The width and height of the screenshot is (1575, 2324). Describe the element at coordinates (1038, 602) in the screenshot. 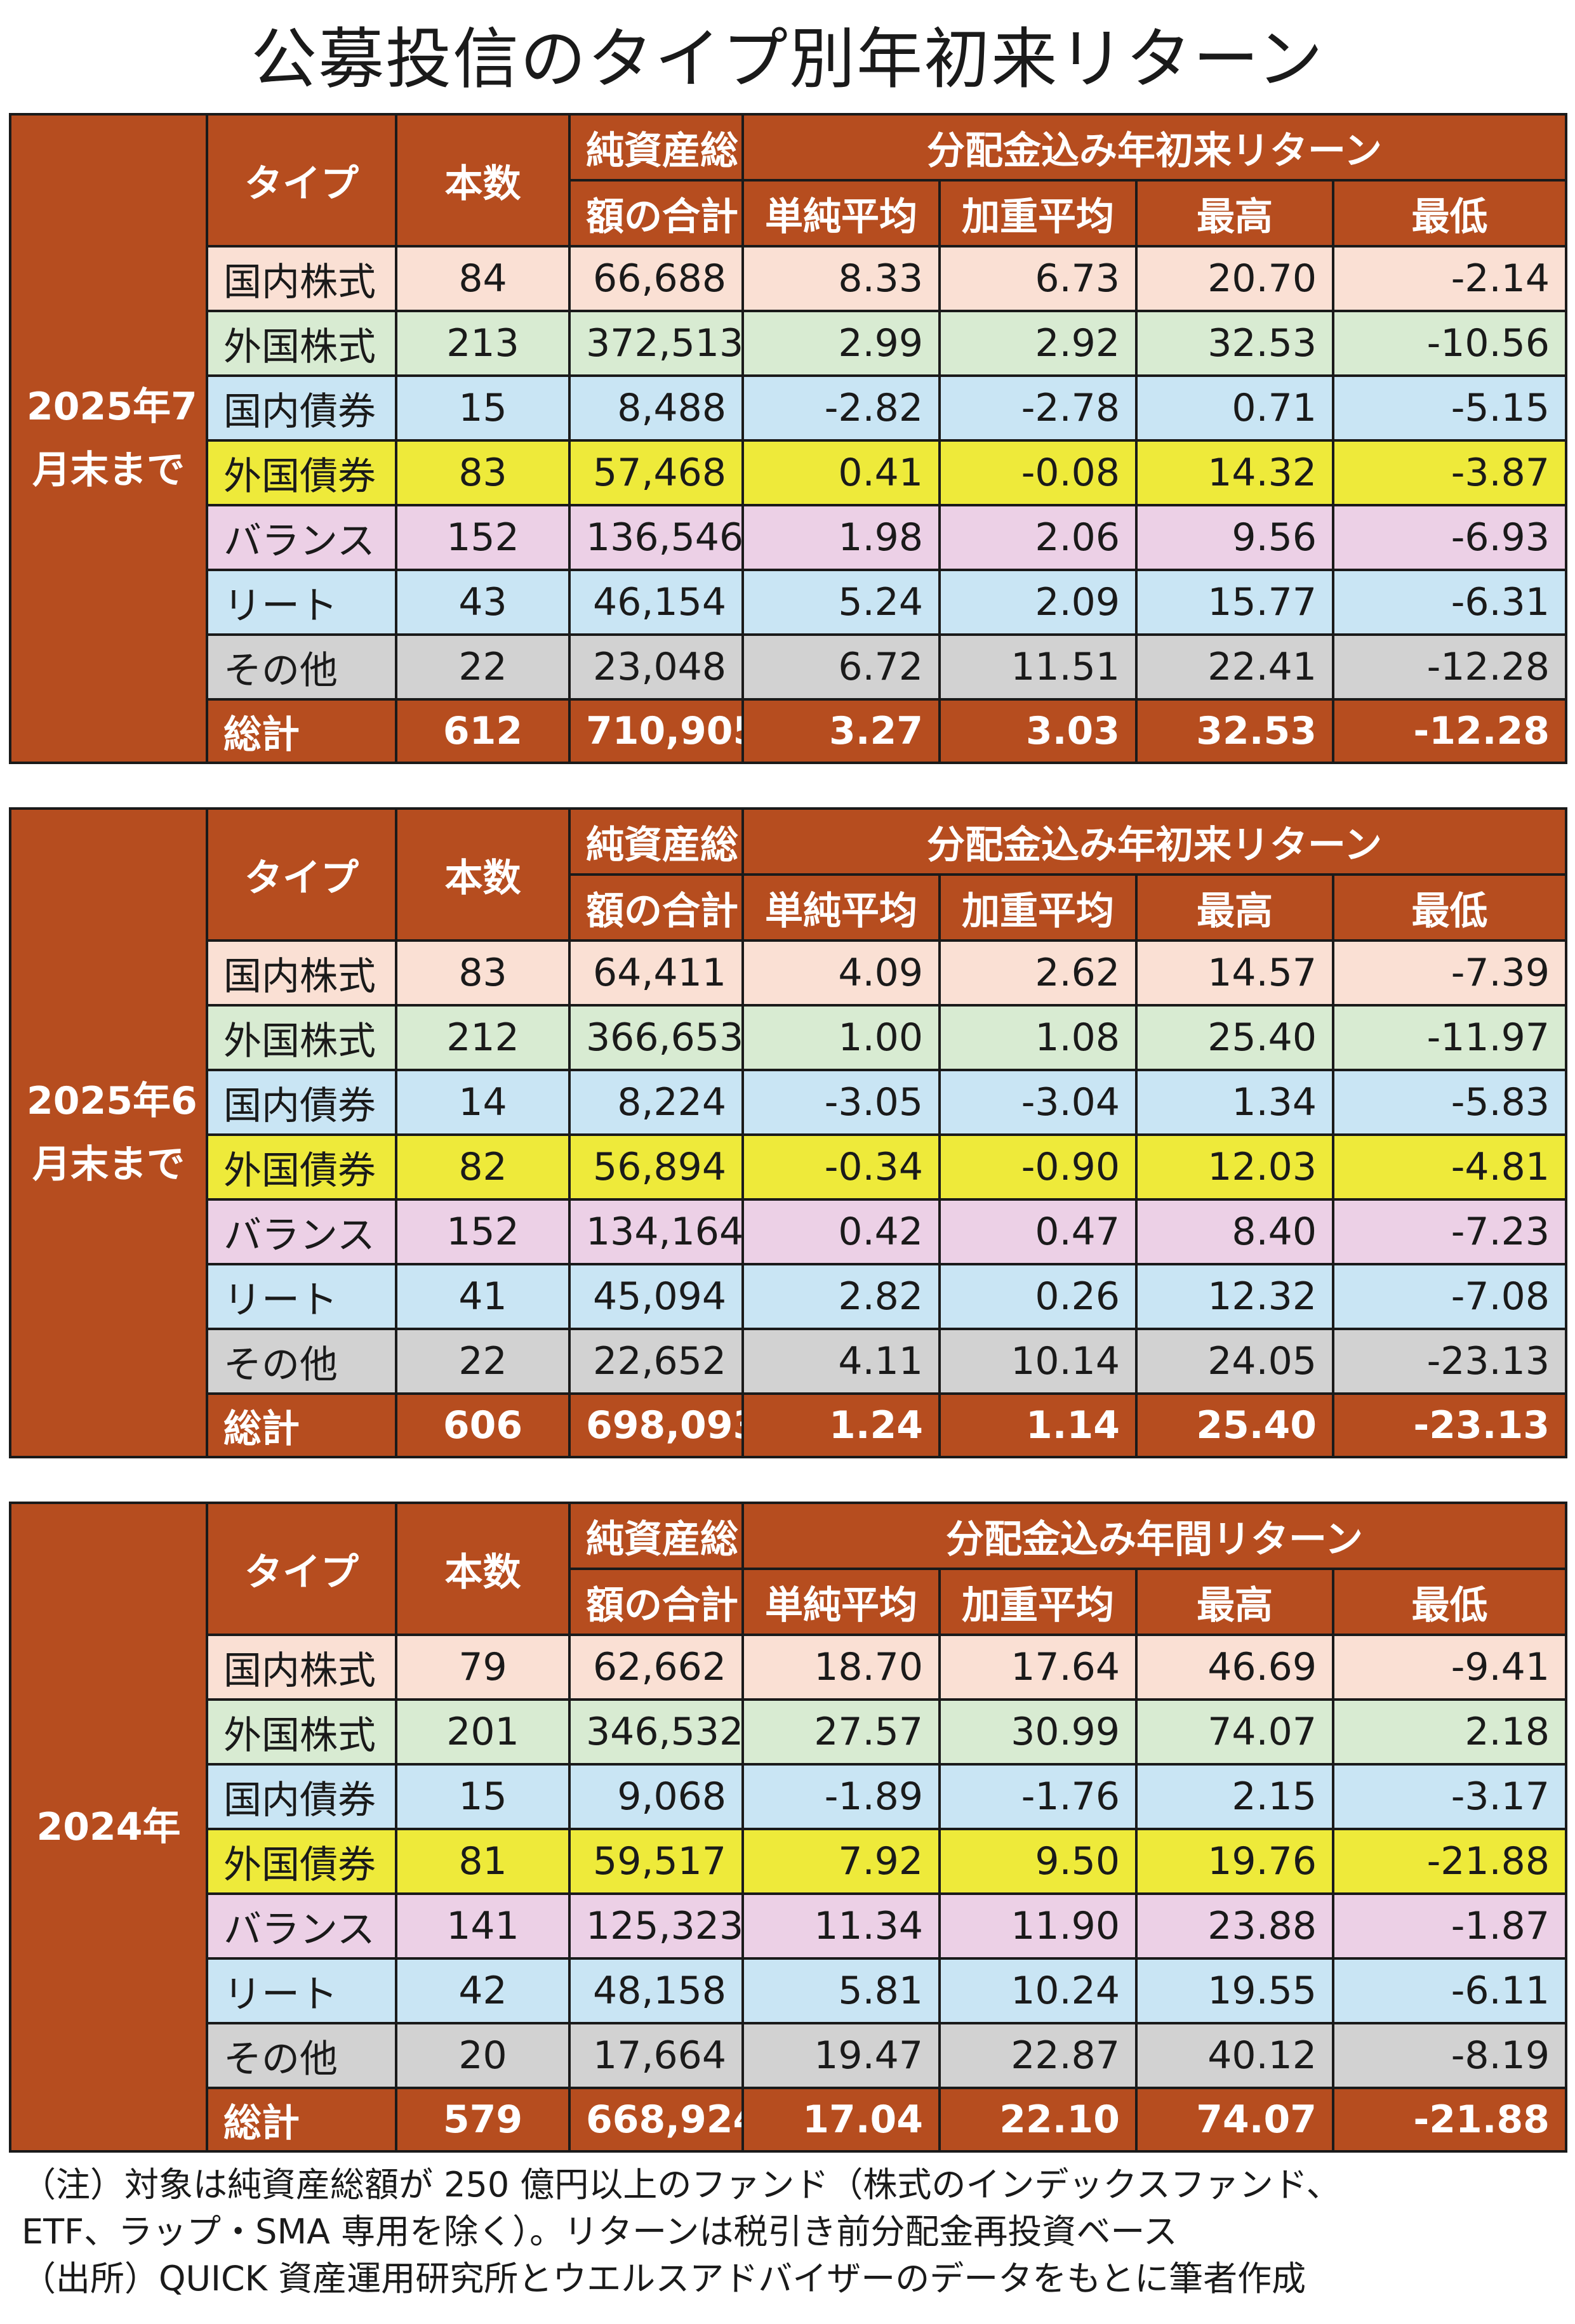

I see `cell-weighted: 2.09` at that location.